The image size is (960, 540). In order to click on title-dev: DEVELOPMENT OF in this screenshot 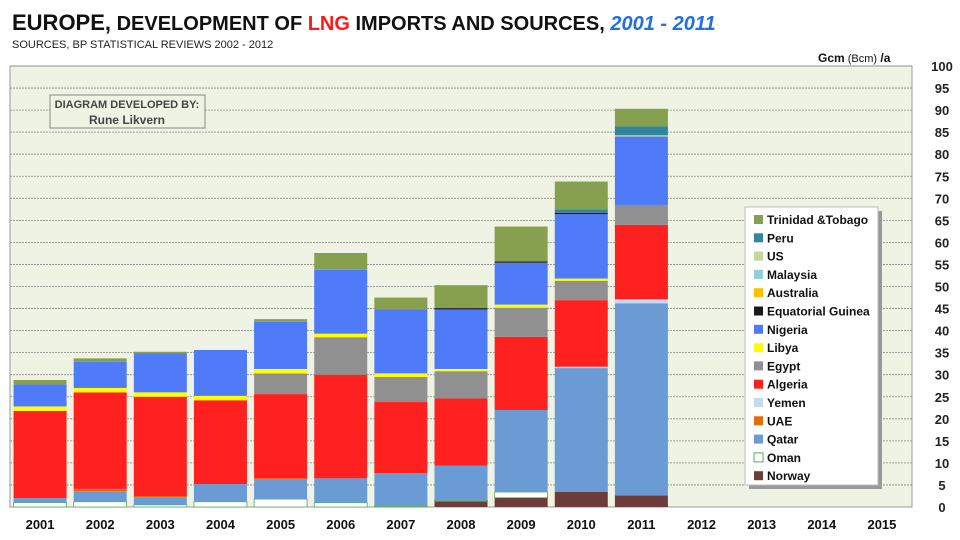, I will do `click(209, 24)`.